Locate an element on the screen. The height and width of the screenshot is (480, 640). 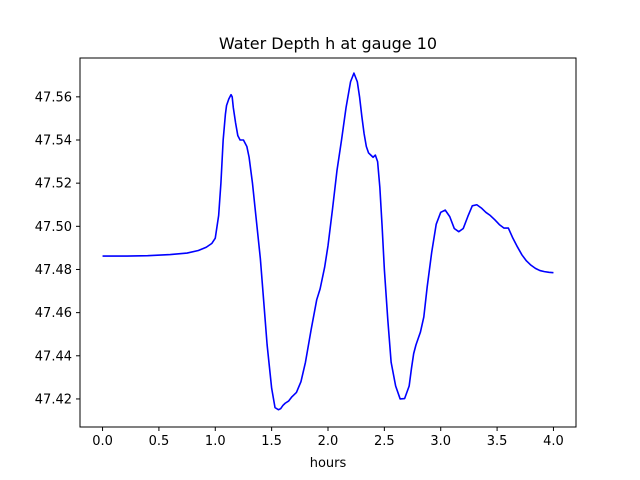
x-tick-label: 1.5 is located at coordinates (271, 441).